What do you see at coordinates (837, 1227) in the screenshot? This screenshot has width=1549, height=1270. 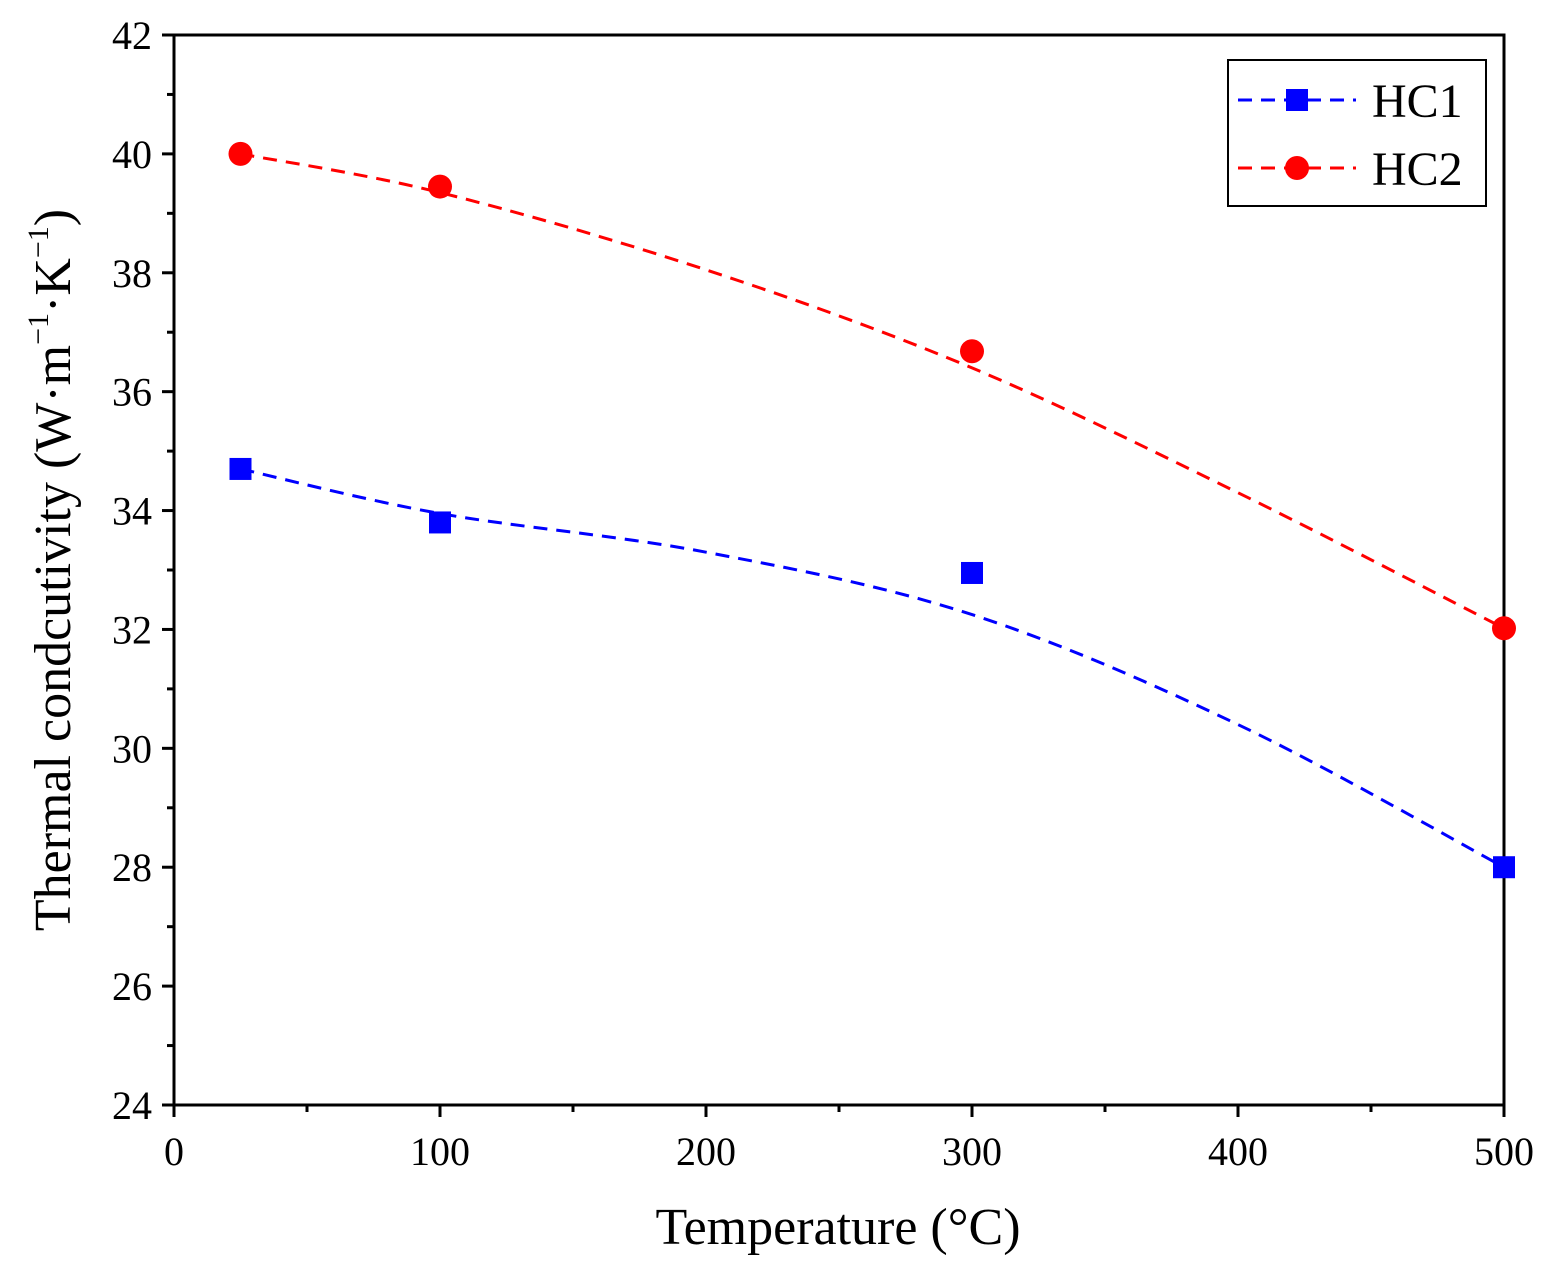 I see `x-axis-title: Temperature (°C)` at bounding box center [837, 1227].